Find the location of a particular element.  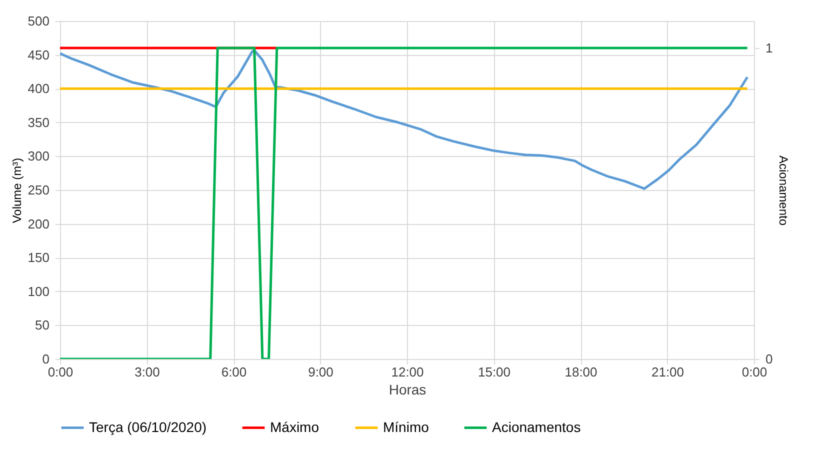

y-tick-label: 200 is located at coordinates (39, 224).